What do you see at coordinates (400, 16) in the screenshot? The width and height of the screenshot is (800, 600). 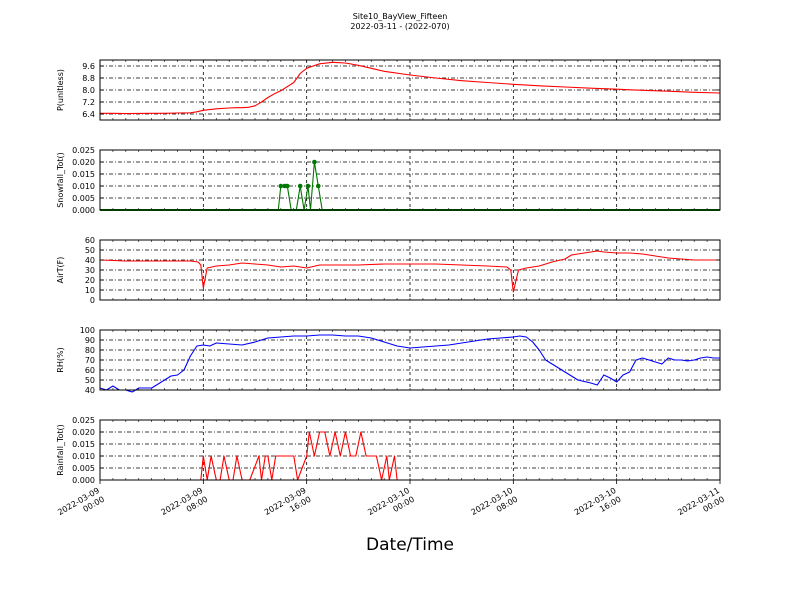 I see `chart-title: Site10_BayView_Fifteen` at bounding box center [400, 16].